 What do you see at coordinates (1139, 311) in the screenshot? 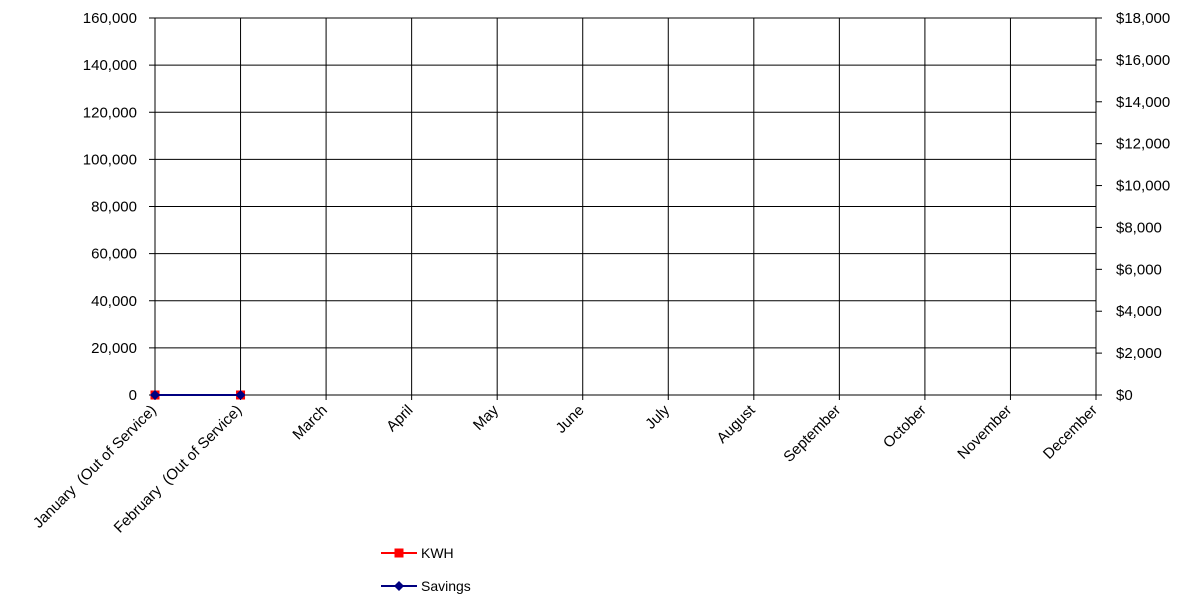
I see `y-right-tick-label: $4,000` at bounding box center [1139, 311].